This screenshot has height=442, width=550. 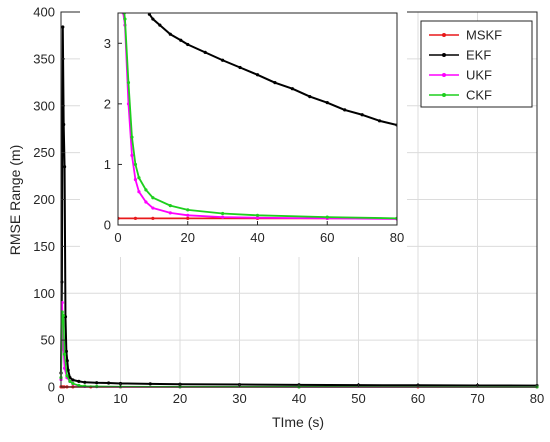 I want to click on inset-y-tick-label: 0, so click(x=107, y=225).